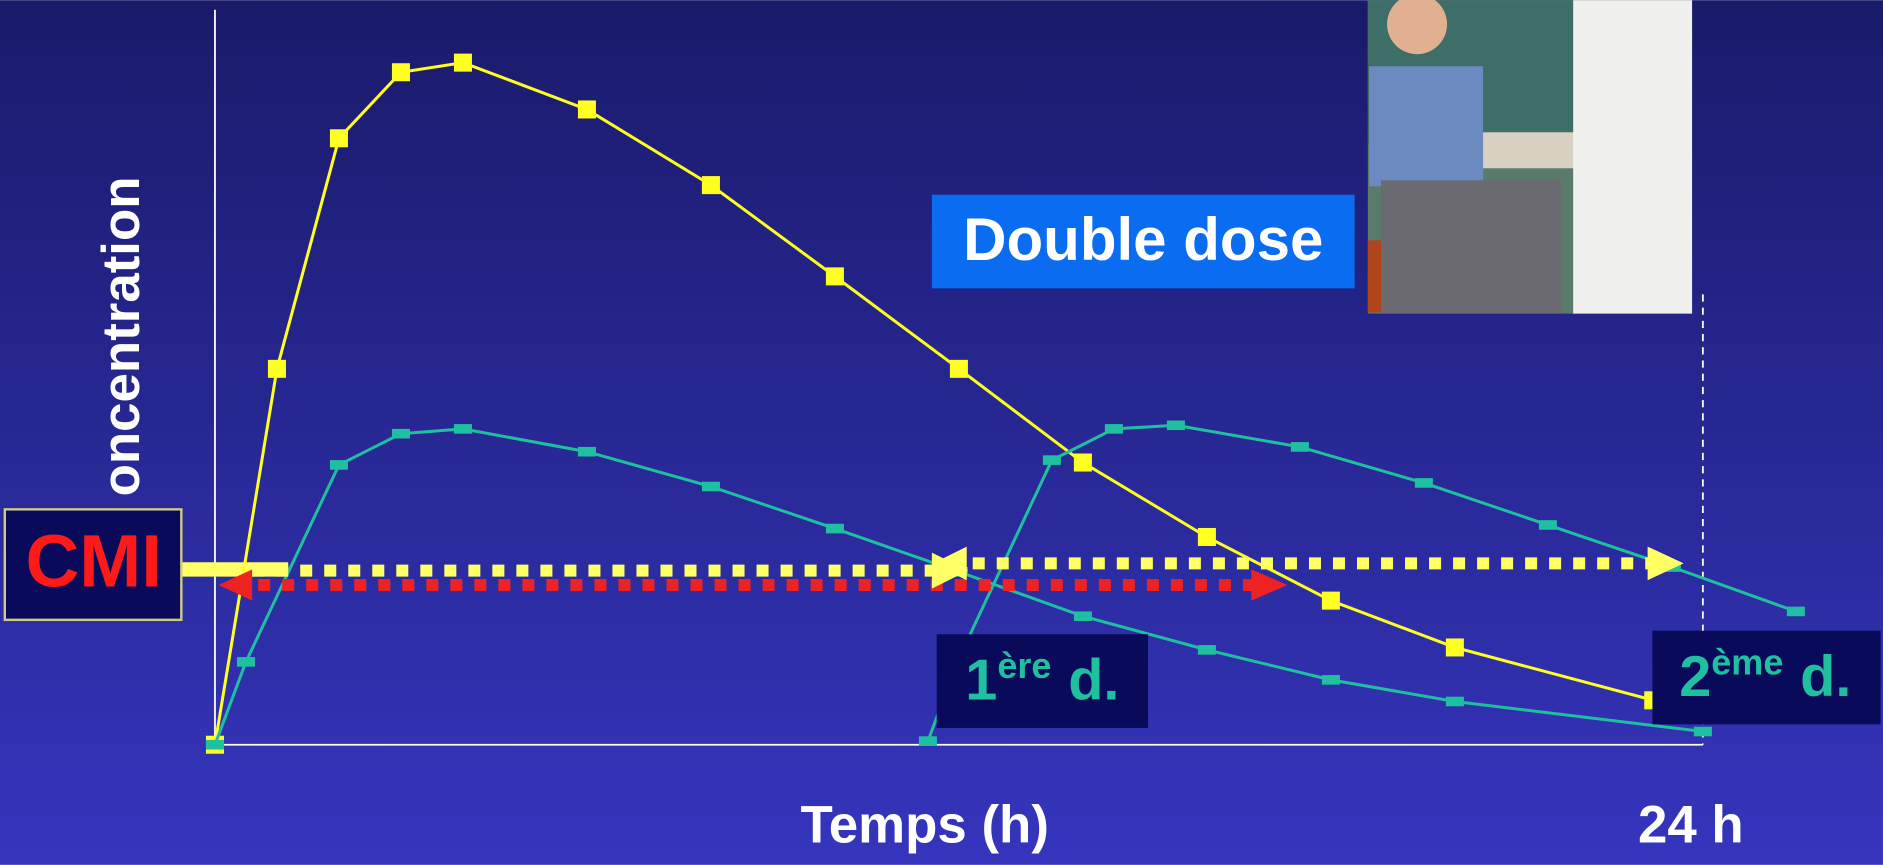  I want to click on x-axis-label: Temps (h), so click(924, 825).